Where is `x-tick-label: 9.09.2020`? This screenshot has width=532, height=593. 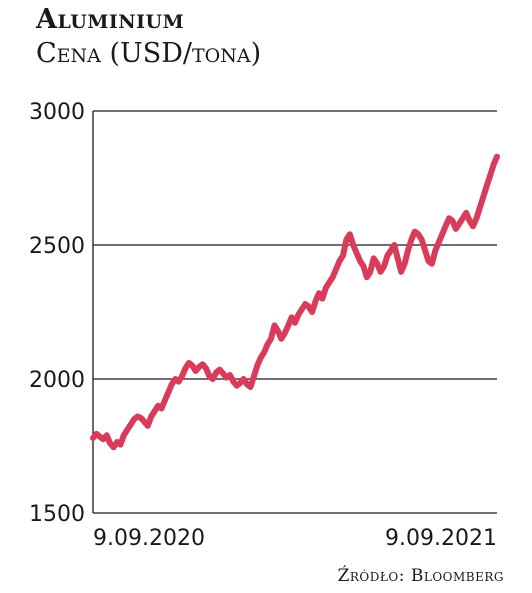
x-tick-label: 9.09.2020 is located at coordinates (149, 538).